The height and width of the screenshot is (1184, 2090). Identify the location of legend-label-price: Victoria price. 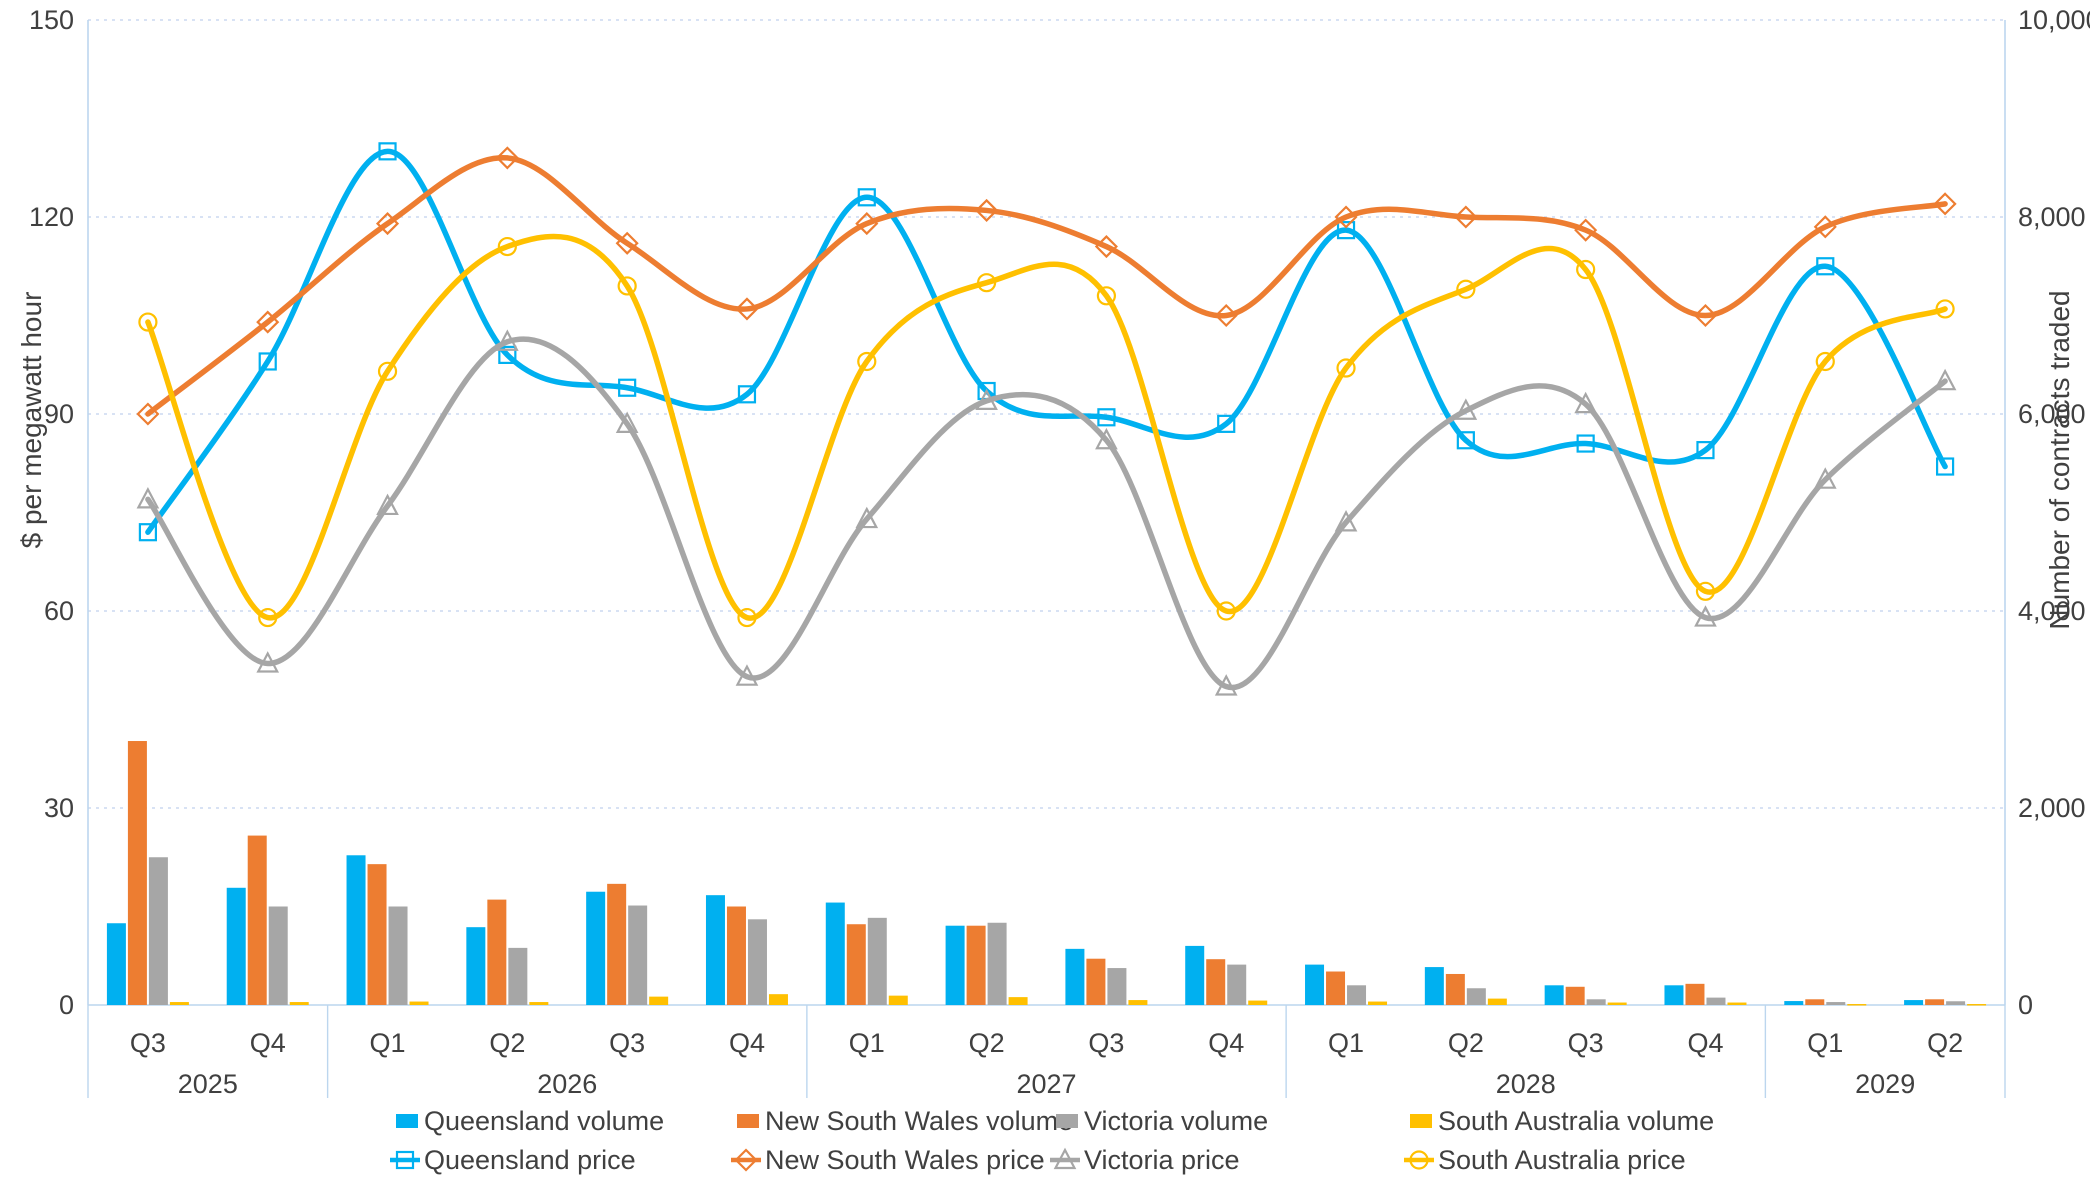
(1162, 1160).